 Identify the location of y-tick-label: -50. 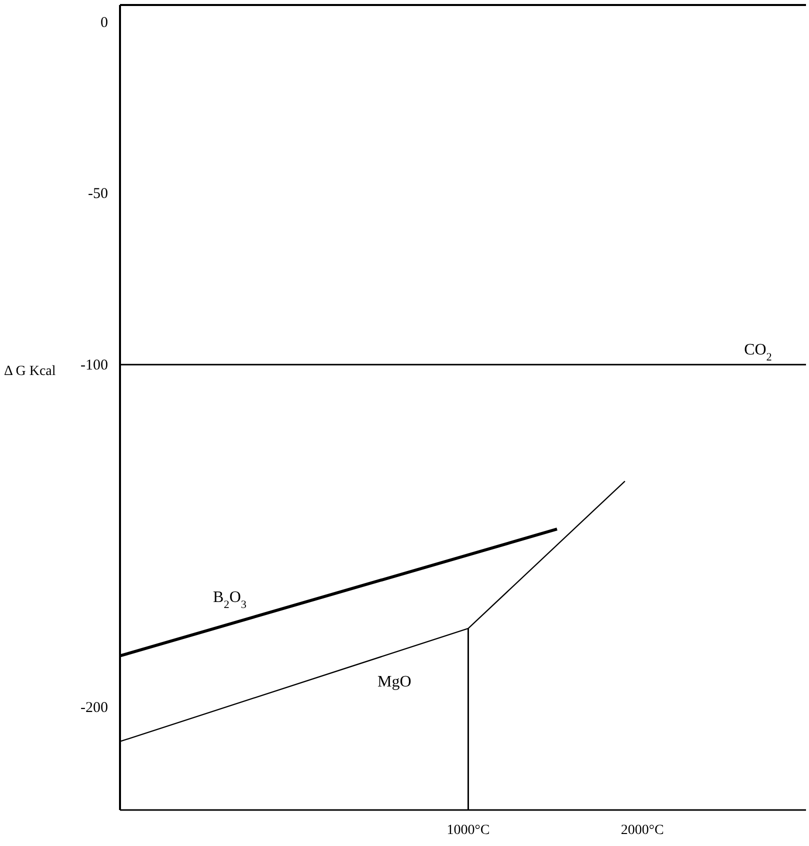
(98, 194).